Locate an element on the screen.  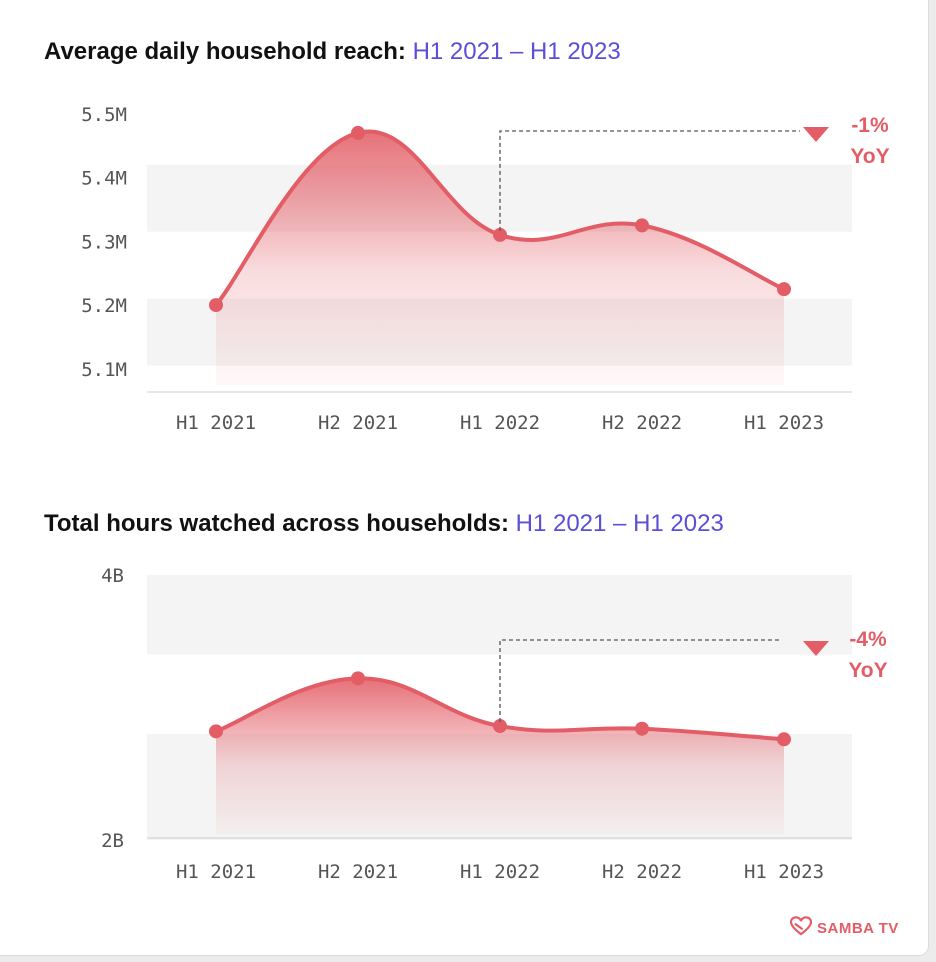
y-tick-label: 5.3M is located at coordinates (104, 242).